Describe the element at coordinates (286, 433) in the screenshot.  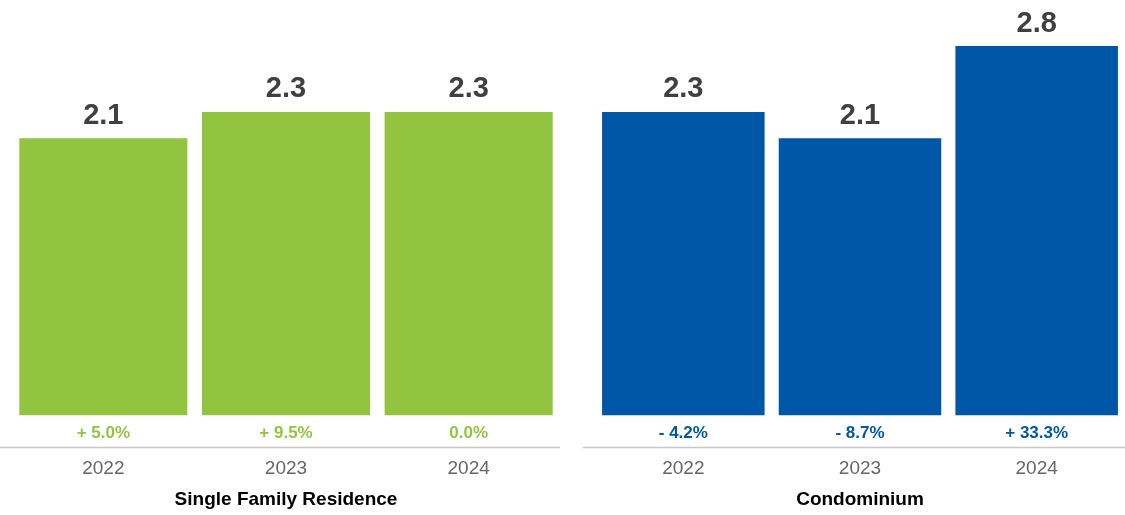
I see `text: + 9.5%` at that location.